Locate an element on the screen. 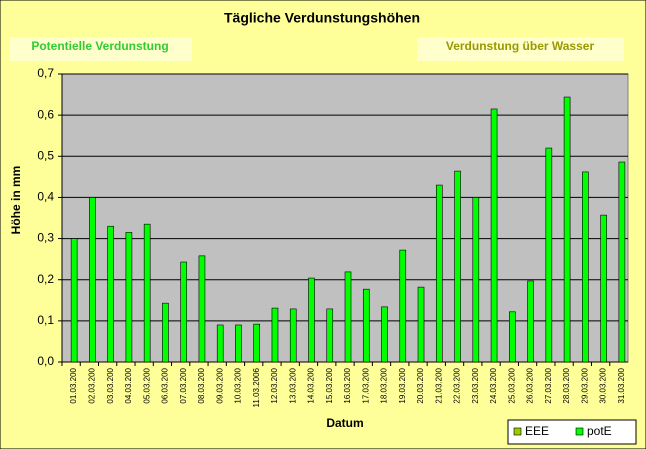  chart-title: Tägliche Verdunstungshöhen is located at coordinates (322, 18).